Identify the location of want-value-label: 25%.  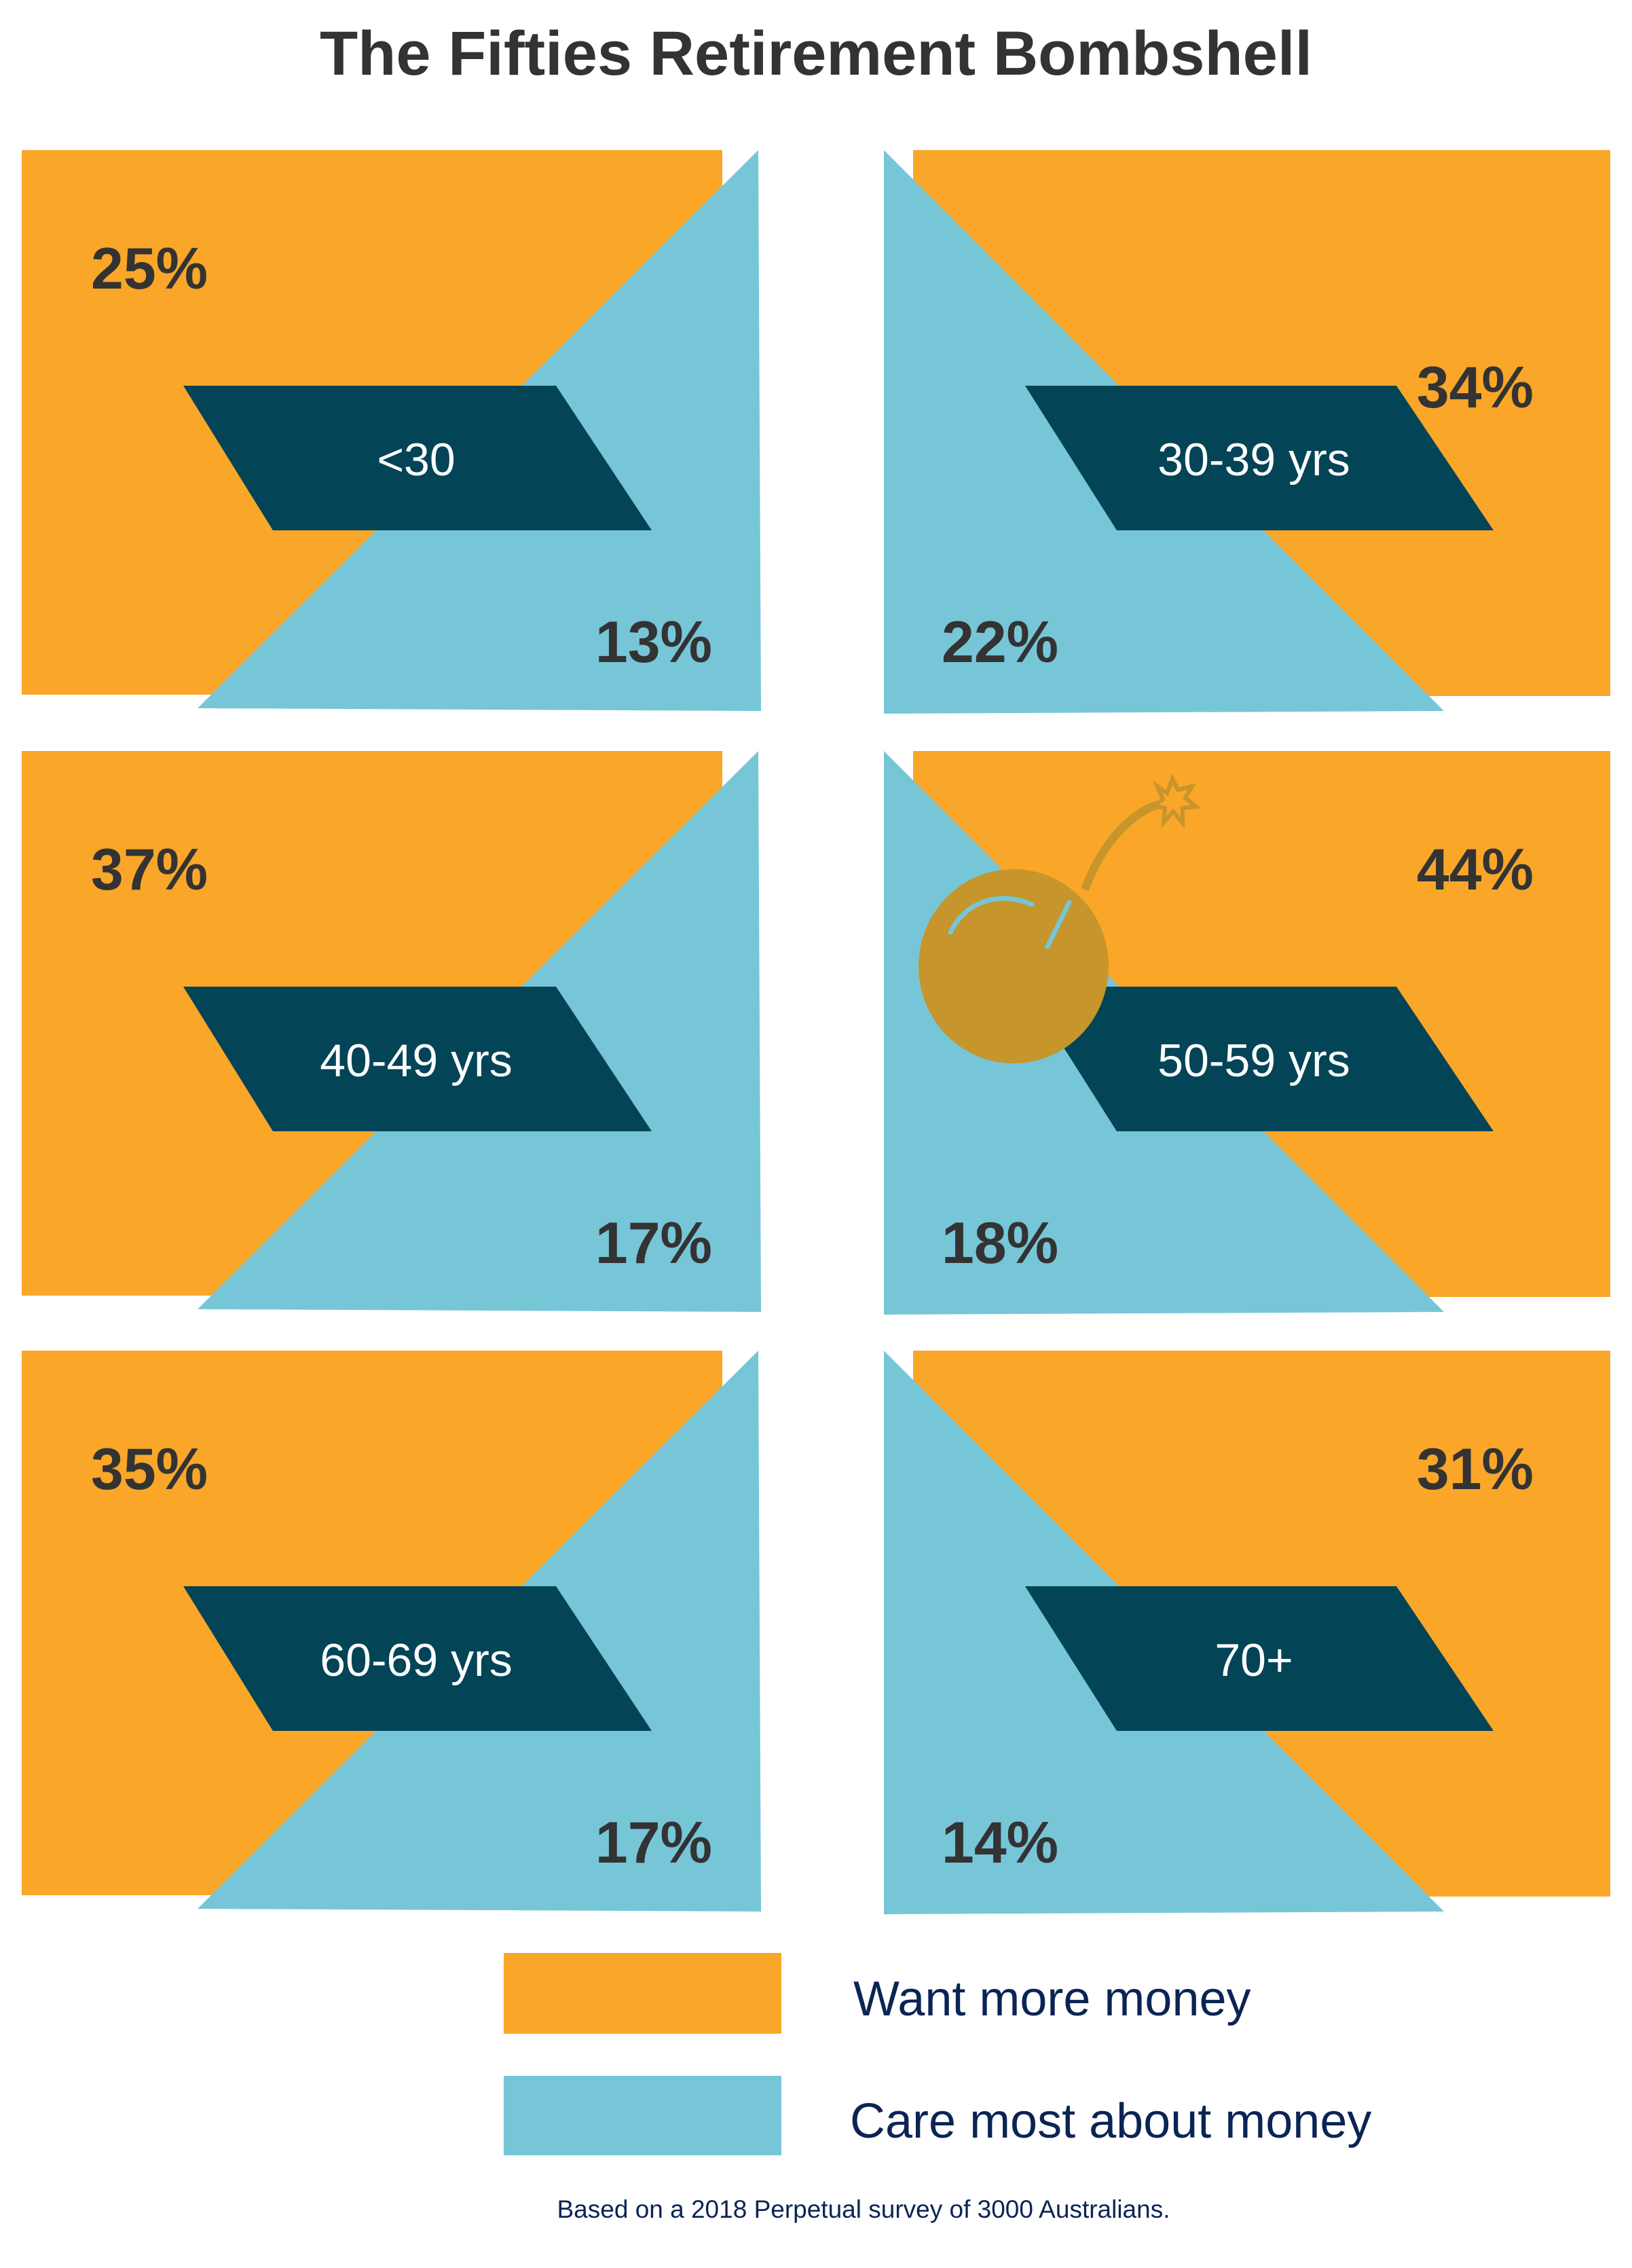
(149, 268).